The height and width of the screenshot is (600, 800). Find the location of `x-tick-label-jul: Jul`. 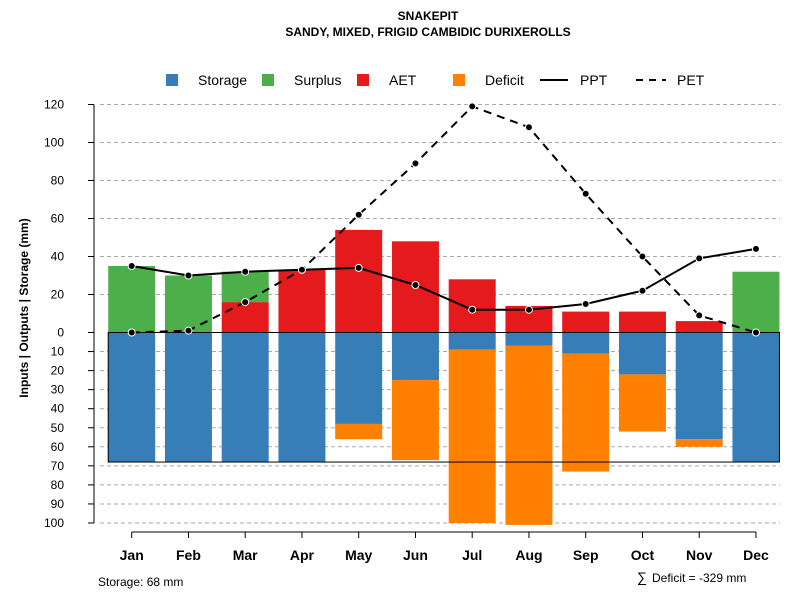

x-tick-label-jul: Jul is located at coordinates (472, 555).